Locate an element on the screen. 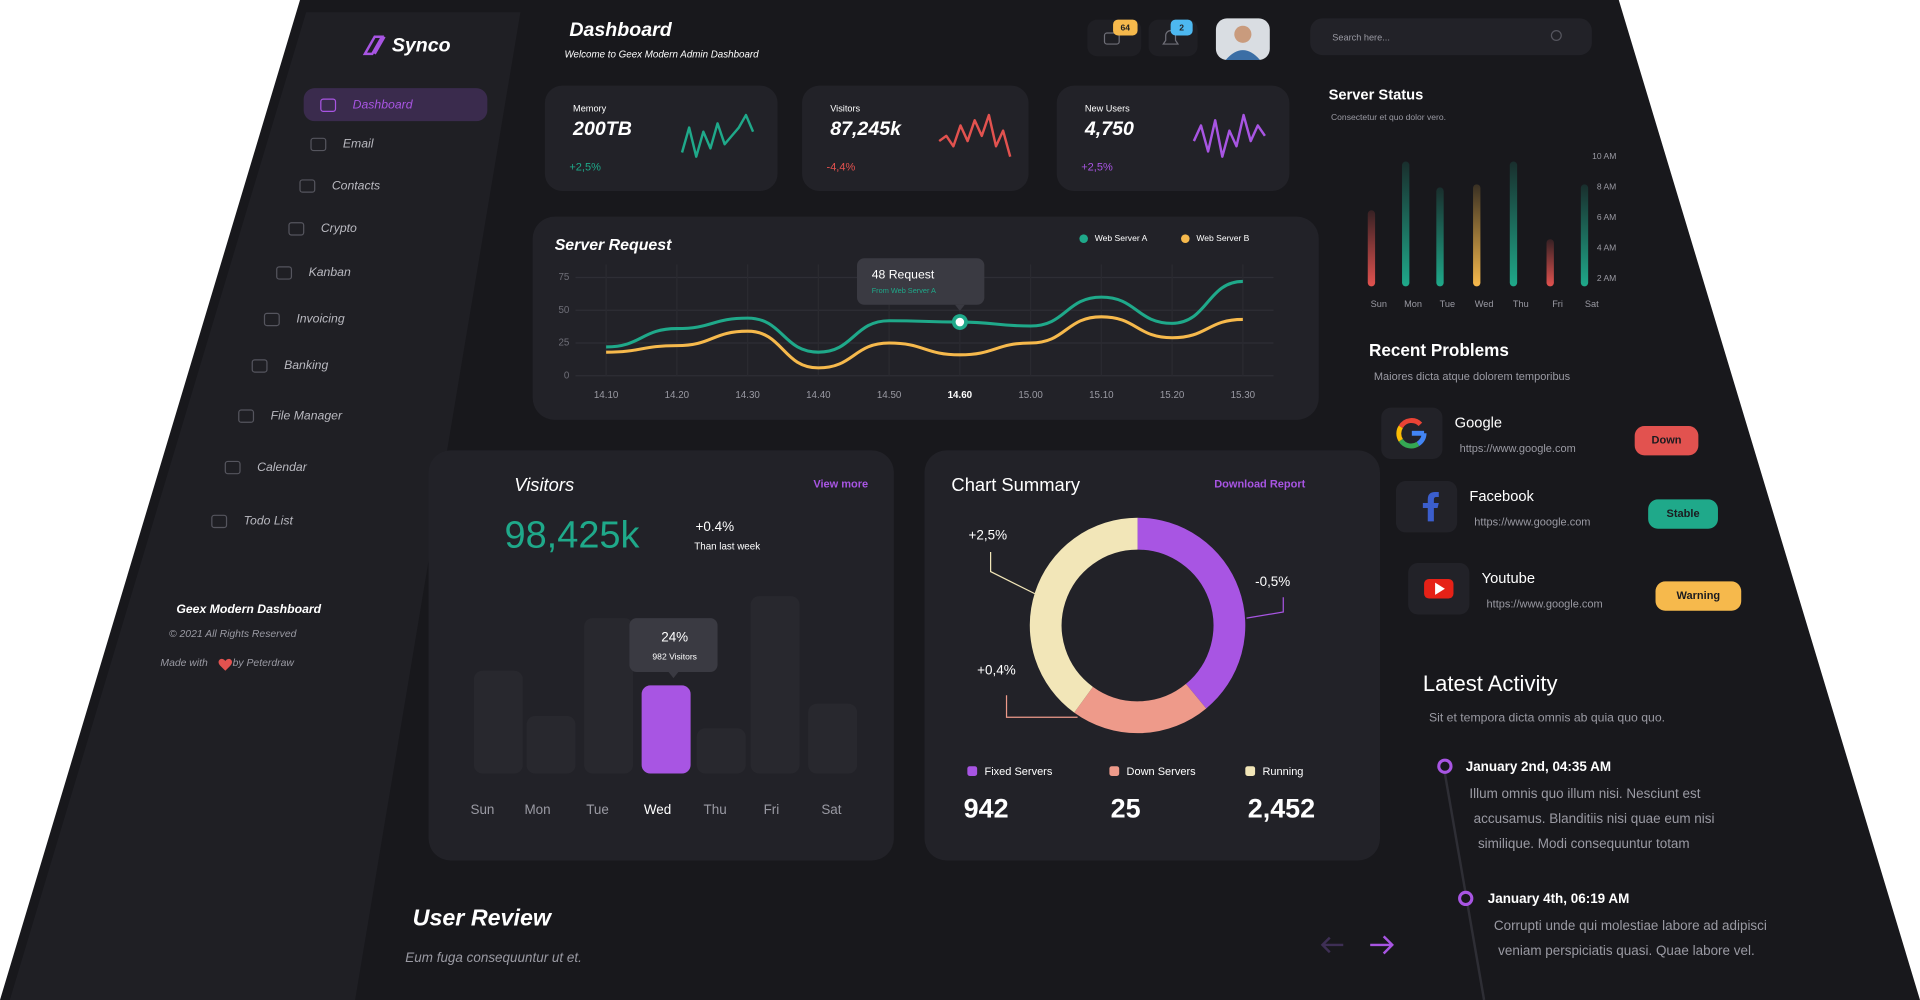  messages-badge-text: 64 is located at coordinates (1126, 27).